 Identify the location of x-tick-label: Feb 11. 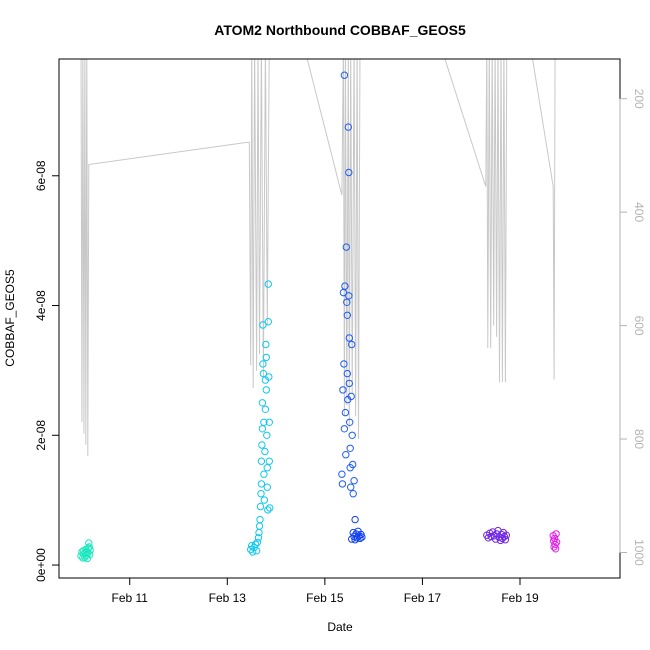
(130, 598).